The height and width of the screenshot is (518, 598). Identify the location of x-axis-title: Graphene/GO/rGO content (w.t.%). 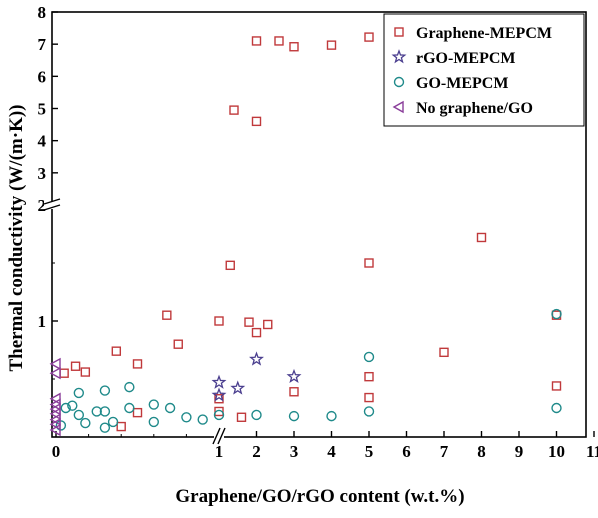
(319, 496).